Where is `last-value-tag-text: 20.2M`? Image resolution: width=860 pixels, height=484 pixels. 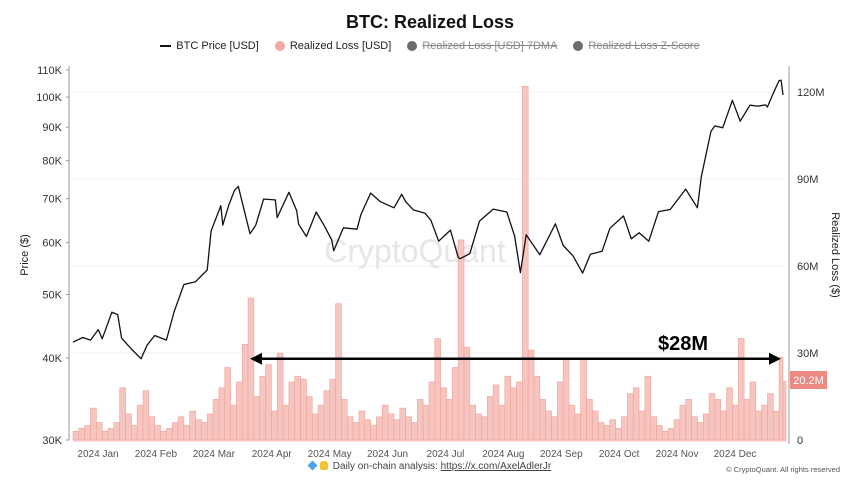
last-value-tag-text: 20.2M is located at coordinates (808, 381).